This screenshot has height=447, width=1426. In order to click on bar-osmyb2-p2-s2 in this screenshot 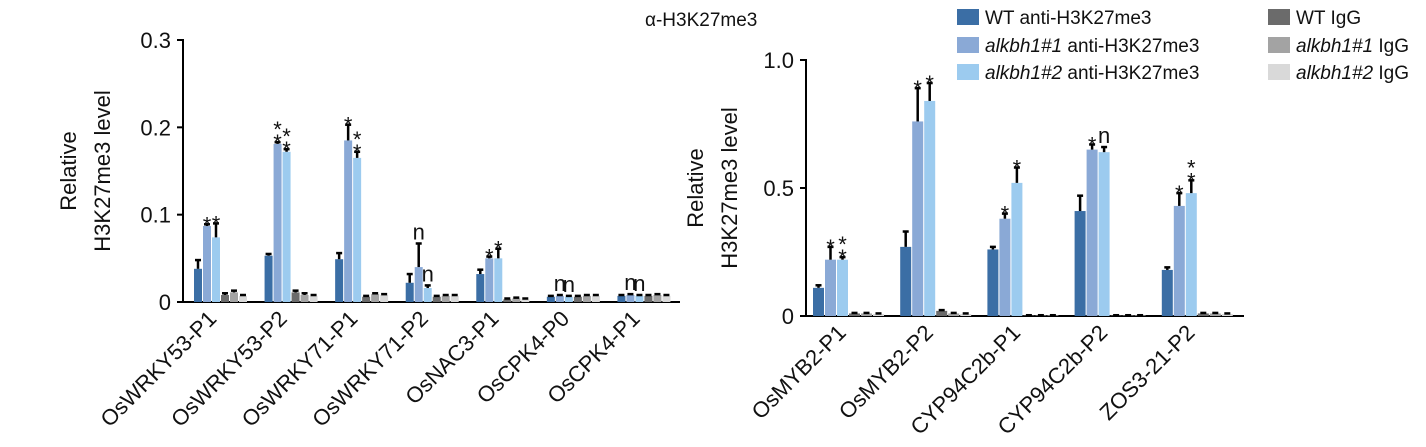, I will do `click(930, 208)`.